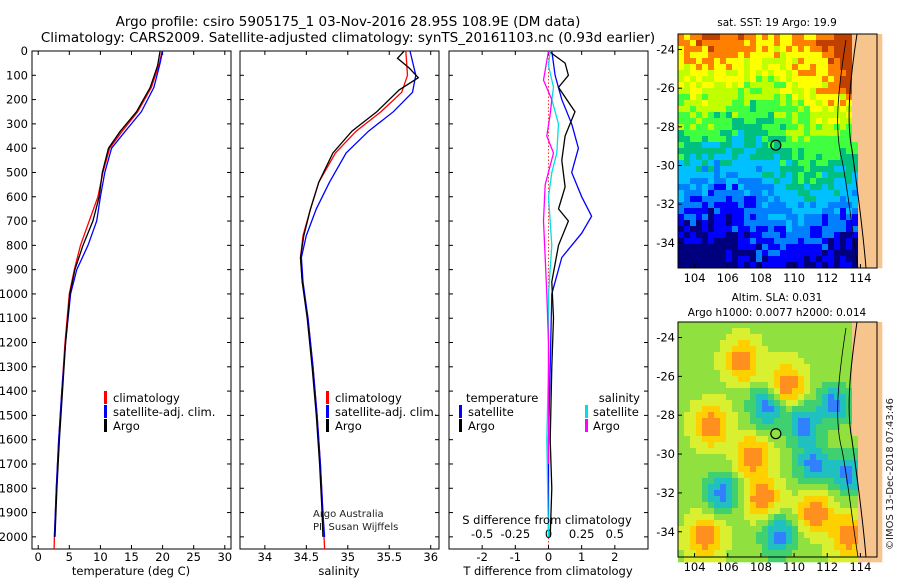  I want to click on map-y-tick-label: -34, so click(665, 243).